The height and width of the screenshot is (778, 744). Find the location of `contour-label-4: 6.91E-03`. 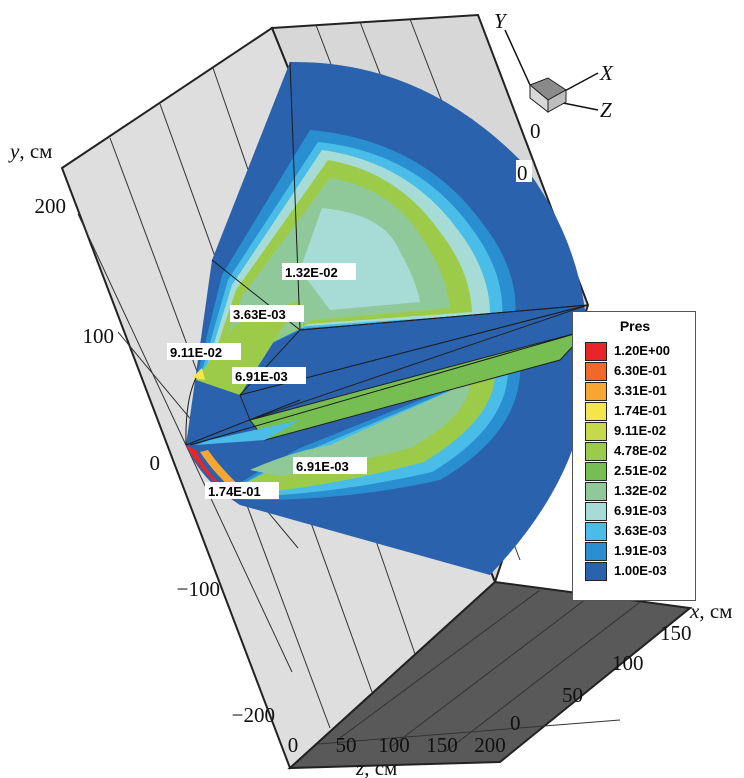

contour-label-4: 6.91E-03 is located at coordinates (261, 376).